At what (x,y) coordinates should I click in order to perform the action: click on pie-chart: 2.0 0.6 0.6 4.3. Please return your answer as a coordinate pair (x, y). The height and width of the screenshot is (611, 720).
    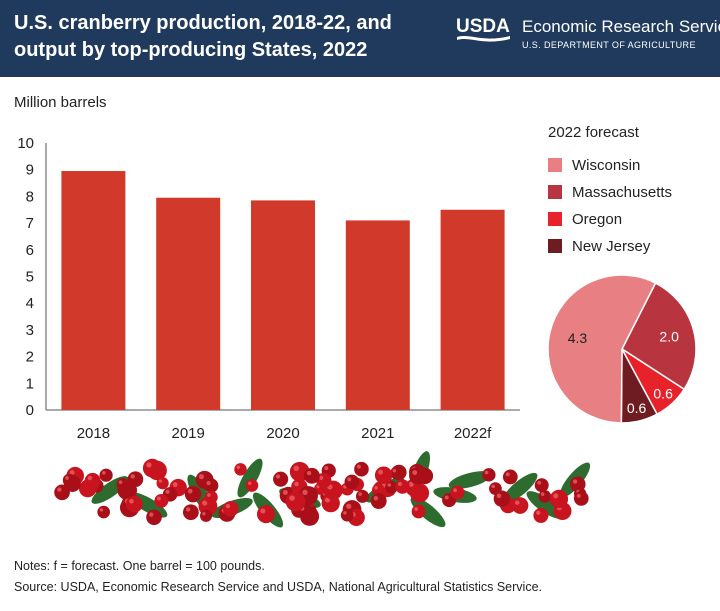
    Looking at the image, I should click on (622, 349).